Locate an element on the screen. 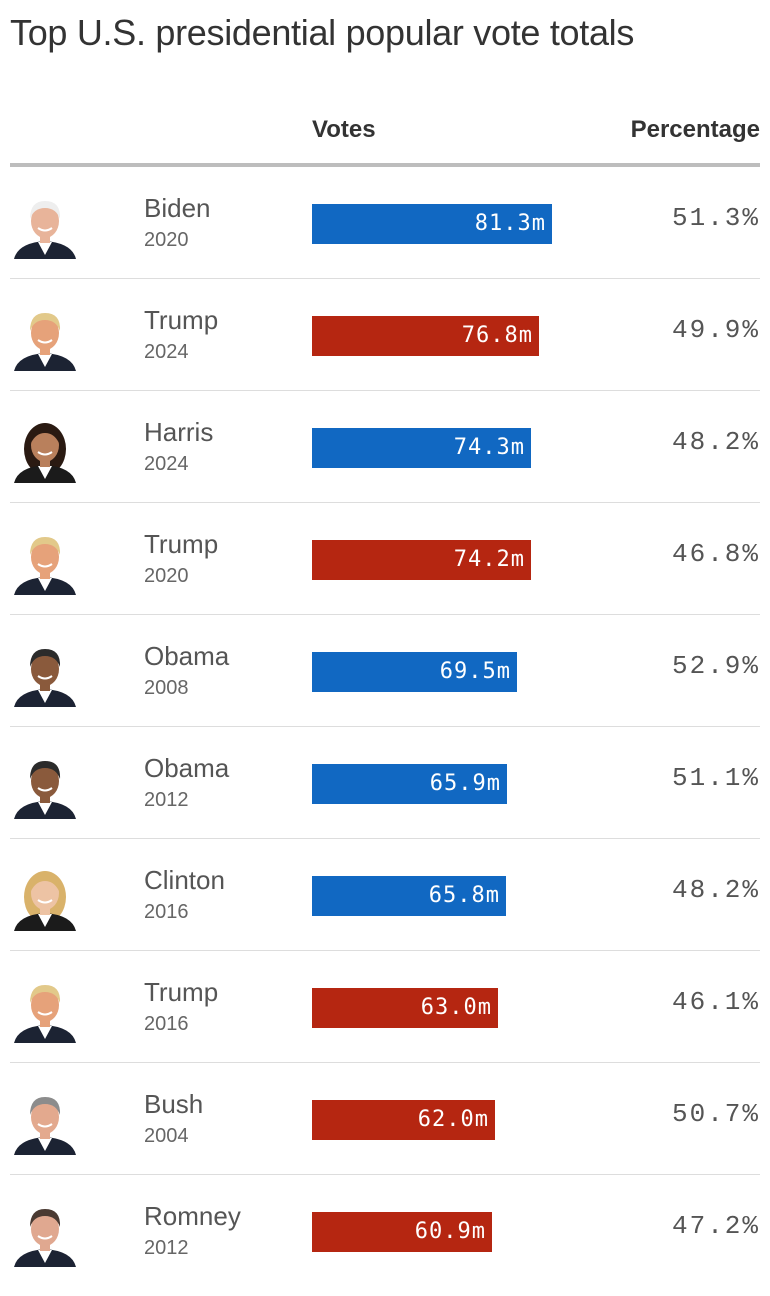  candidate-name: Harris is located at coordinates (179, 432).